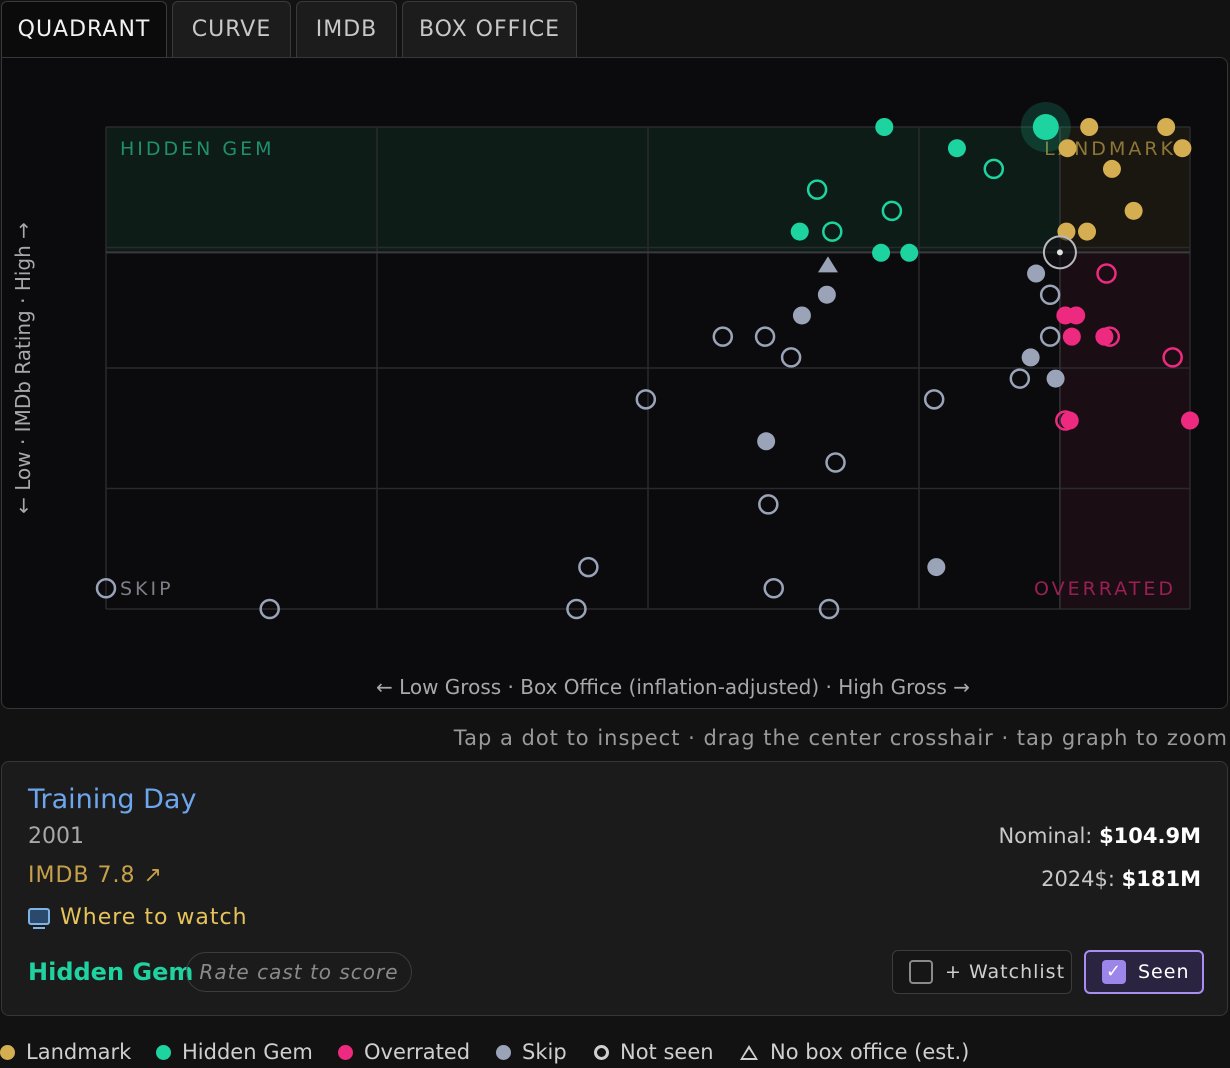 Image resolution: width=1230 pixels, height=1068 pixels. What do you see at coordinates (112, 799) in the screenshot?
I see `movie-title: Training Day` at bounding box center [112, 799].